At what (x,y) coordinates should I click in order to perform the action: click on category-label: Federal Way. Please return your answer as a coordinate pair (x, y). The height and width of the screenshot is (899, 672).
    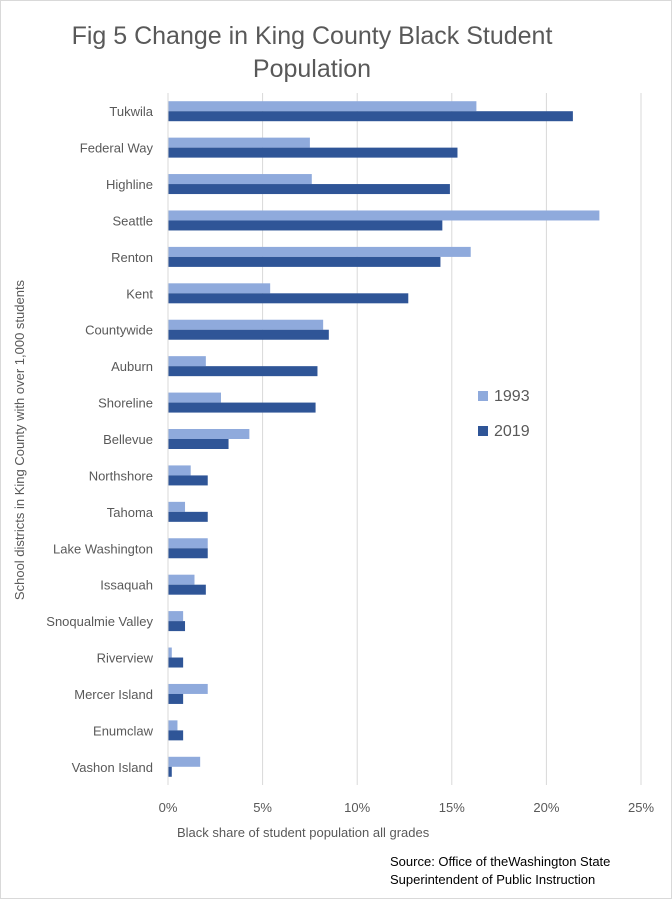
    Looking at the image, I should click on (117, 148).